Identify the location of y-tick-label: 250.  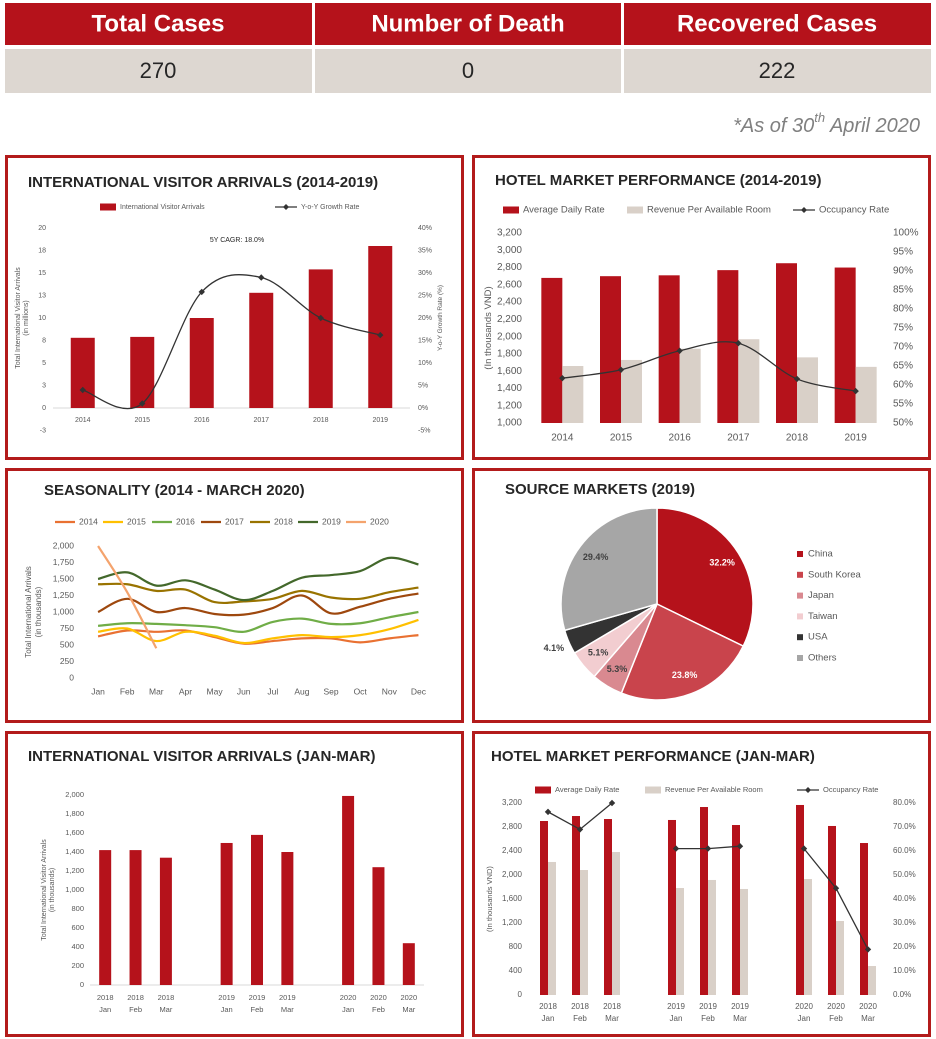
(67, 661).